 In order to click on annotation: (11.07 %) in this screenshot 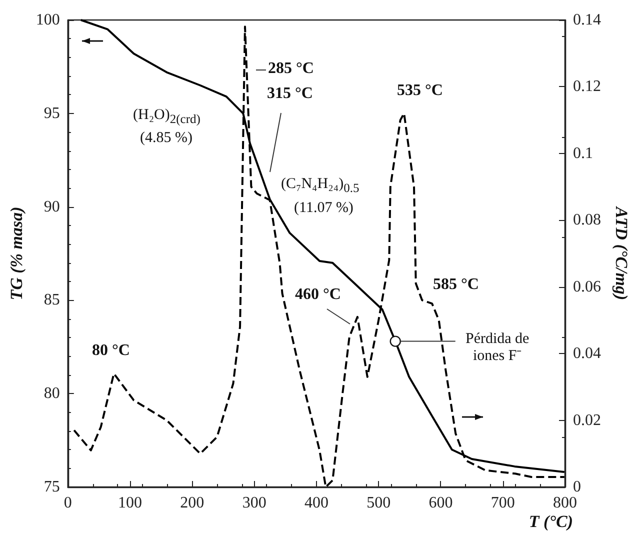, I will do `click(324, 208)`.